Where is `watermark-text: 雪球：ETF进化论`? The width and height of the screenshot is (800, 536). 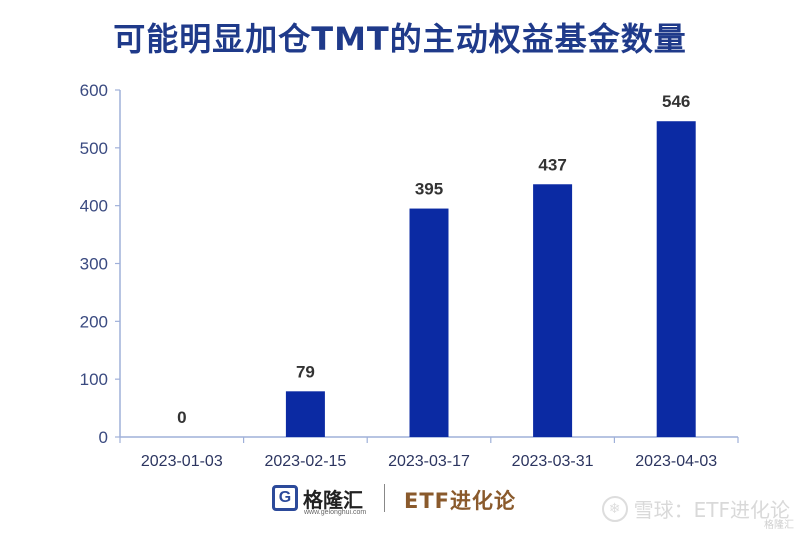
watermark-text: 雪球：ETF进化论 is located at coordinates (711, 510).